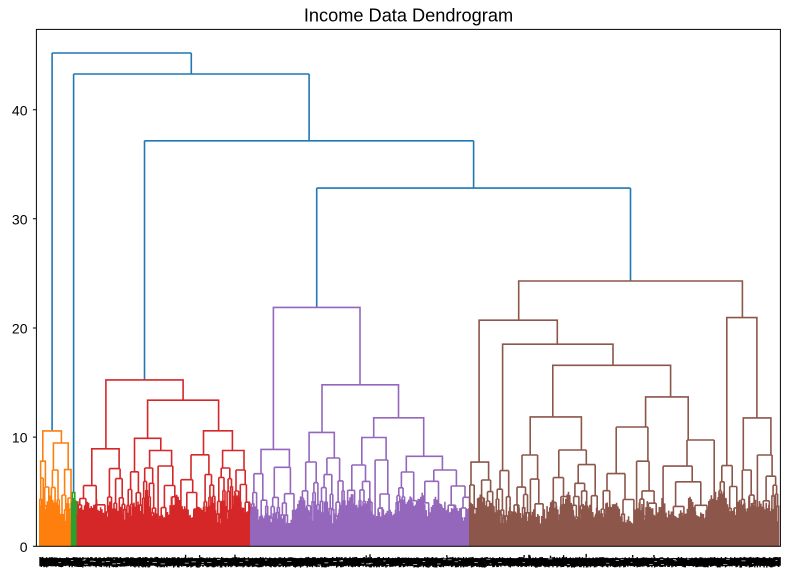 This screenshot has width=792, height=583. What do you see at coordinates (20, 110) in the screenshot?
I see `svg-text: 40` at bounding box center [20, 110].